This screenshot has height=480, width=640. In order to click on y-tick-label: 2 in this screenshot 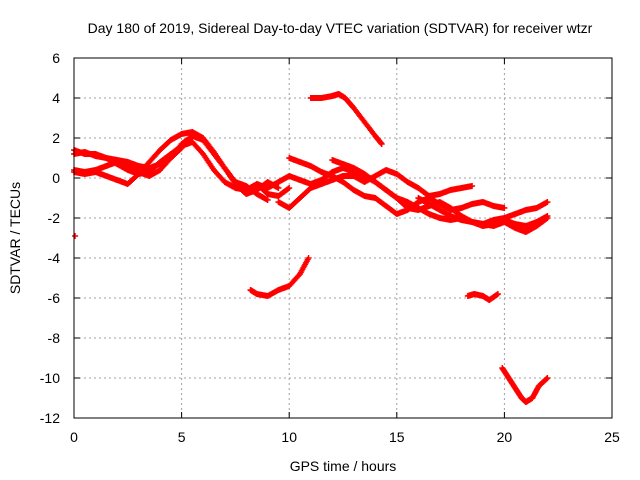, I will do `click(56, 138)`.